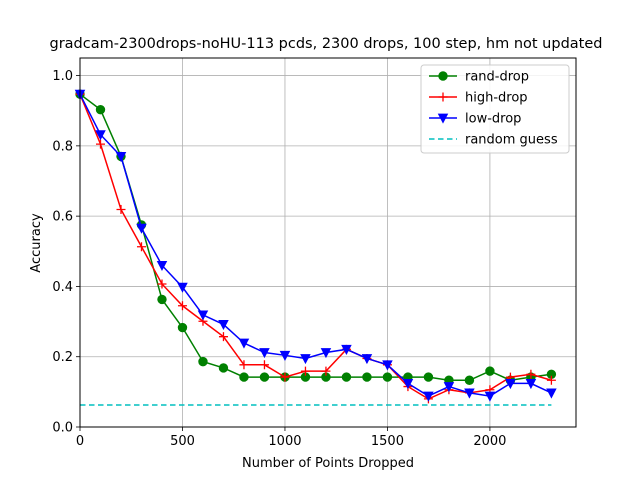  I want to click on y-tick-label: 0.6, so click(62, 217).